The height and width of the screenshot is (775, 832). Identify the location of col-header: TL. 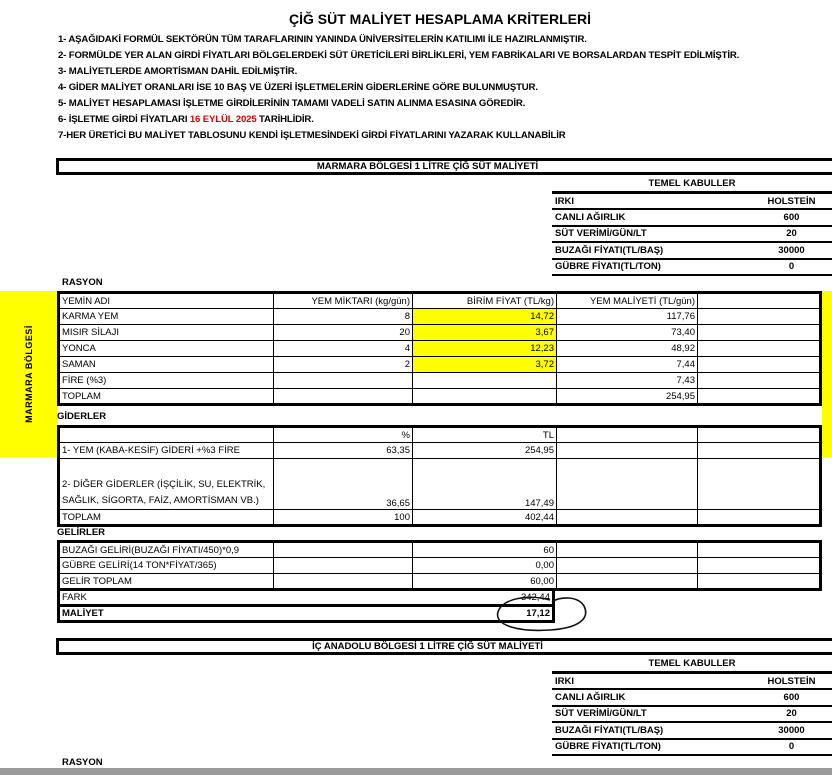
(484, 434).